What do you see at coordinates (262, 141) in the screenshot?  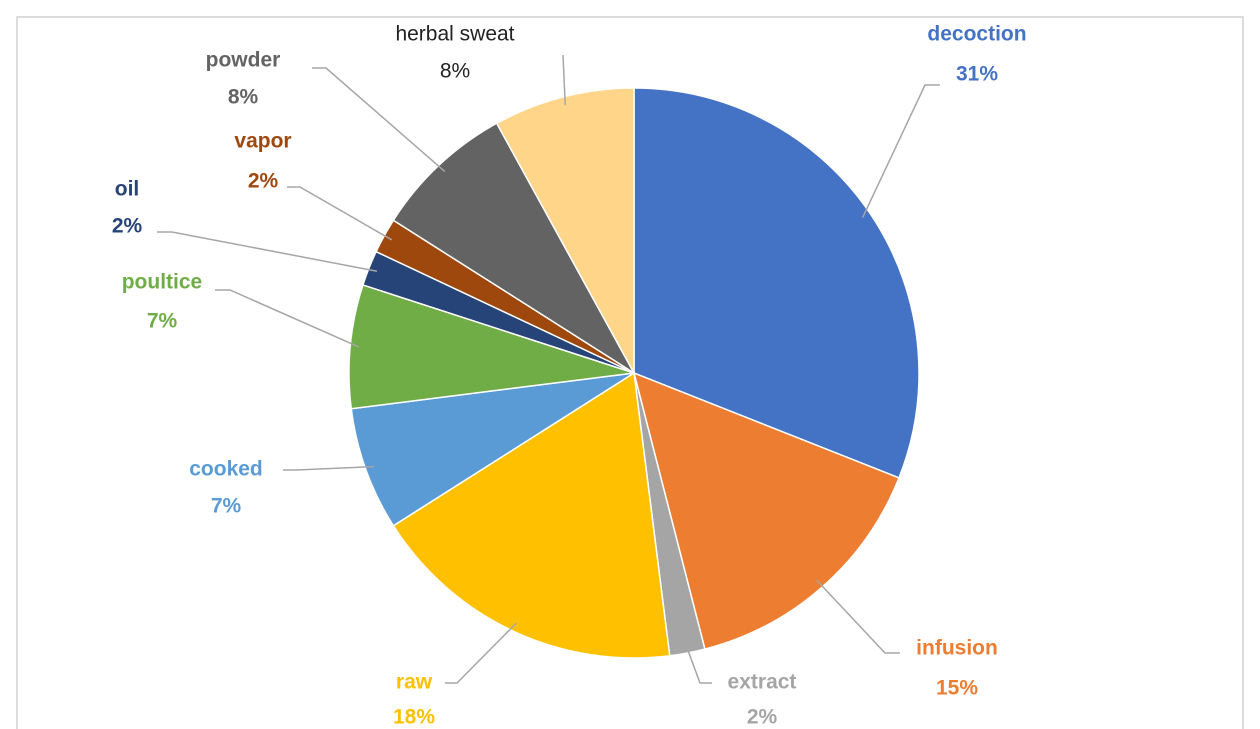 I see `slice-label: vapor` at bounding box center [262, 141].